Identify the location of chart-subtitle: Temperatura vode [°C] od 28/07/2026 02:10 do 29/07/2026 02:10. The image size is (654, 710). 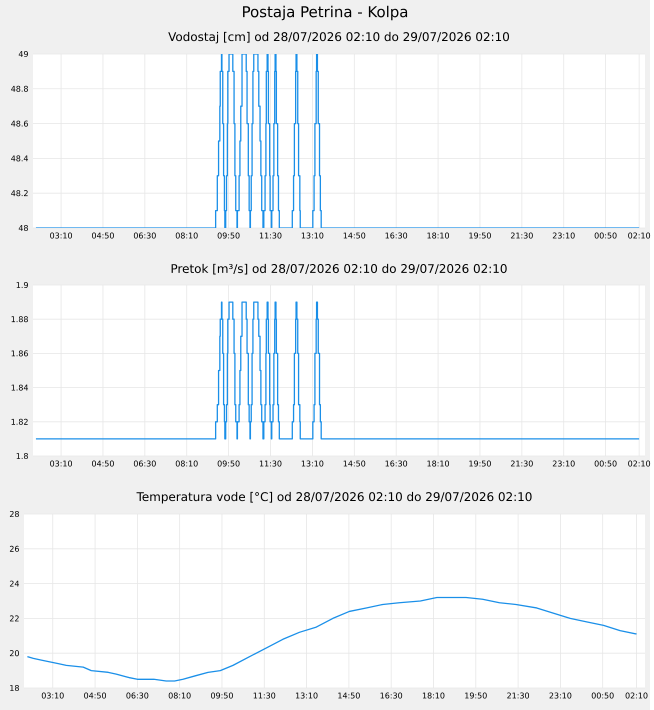
(334, 498).